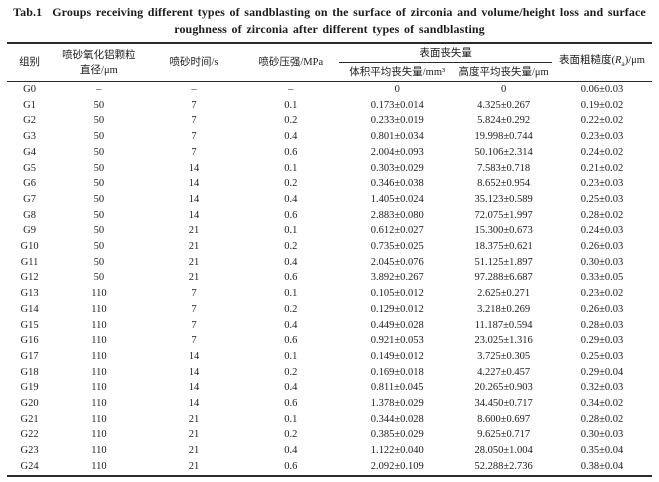 The height and width of the screenshot is (482, 659). What do you see at coordinates (30, 62) in the screenshot?
I see `col-header-group: 组别` at bounding box center [30, 62].